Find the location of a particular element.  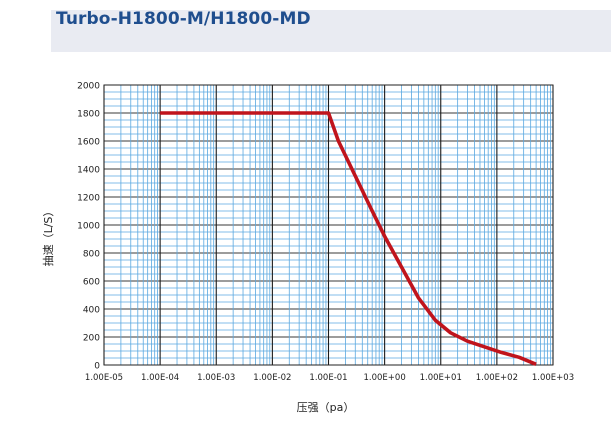

y-axis-label: 抽速（L/S） is located at coordinates (48, 236).